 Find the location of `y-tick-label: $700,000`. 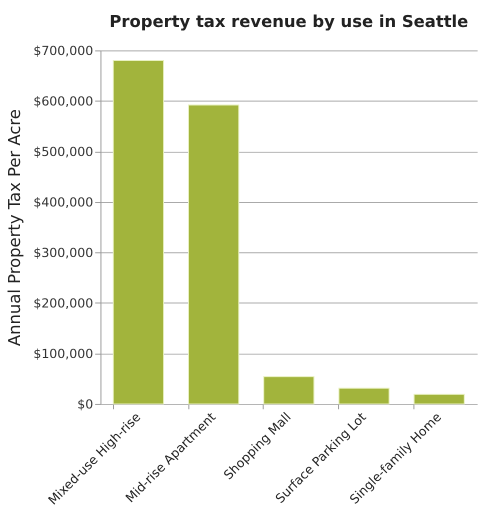

y-tick-label: $700,000 is located at coordinates (63, 50).